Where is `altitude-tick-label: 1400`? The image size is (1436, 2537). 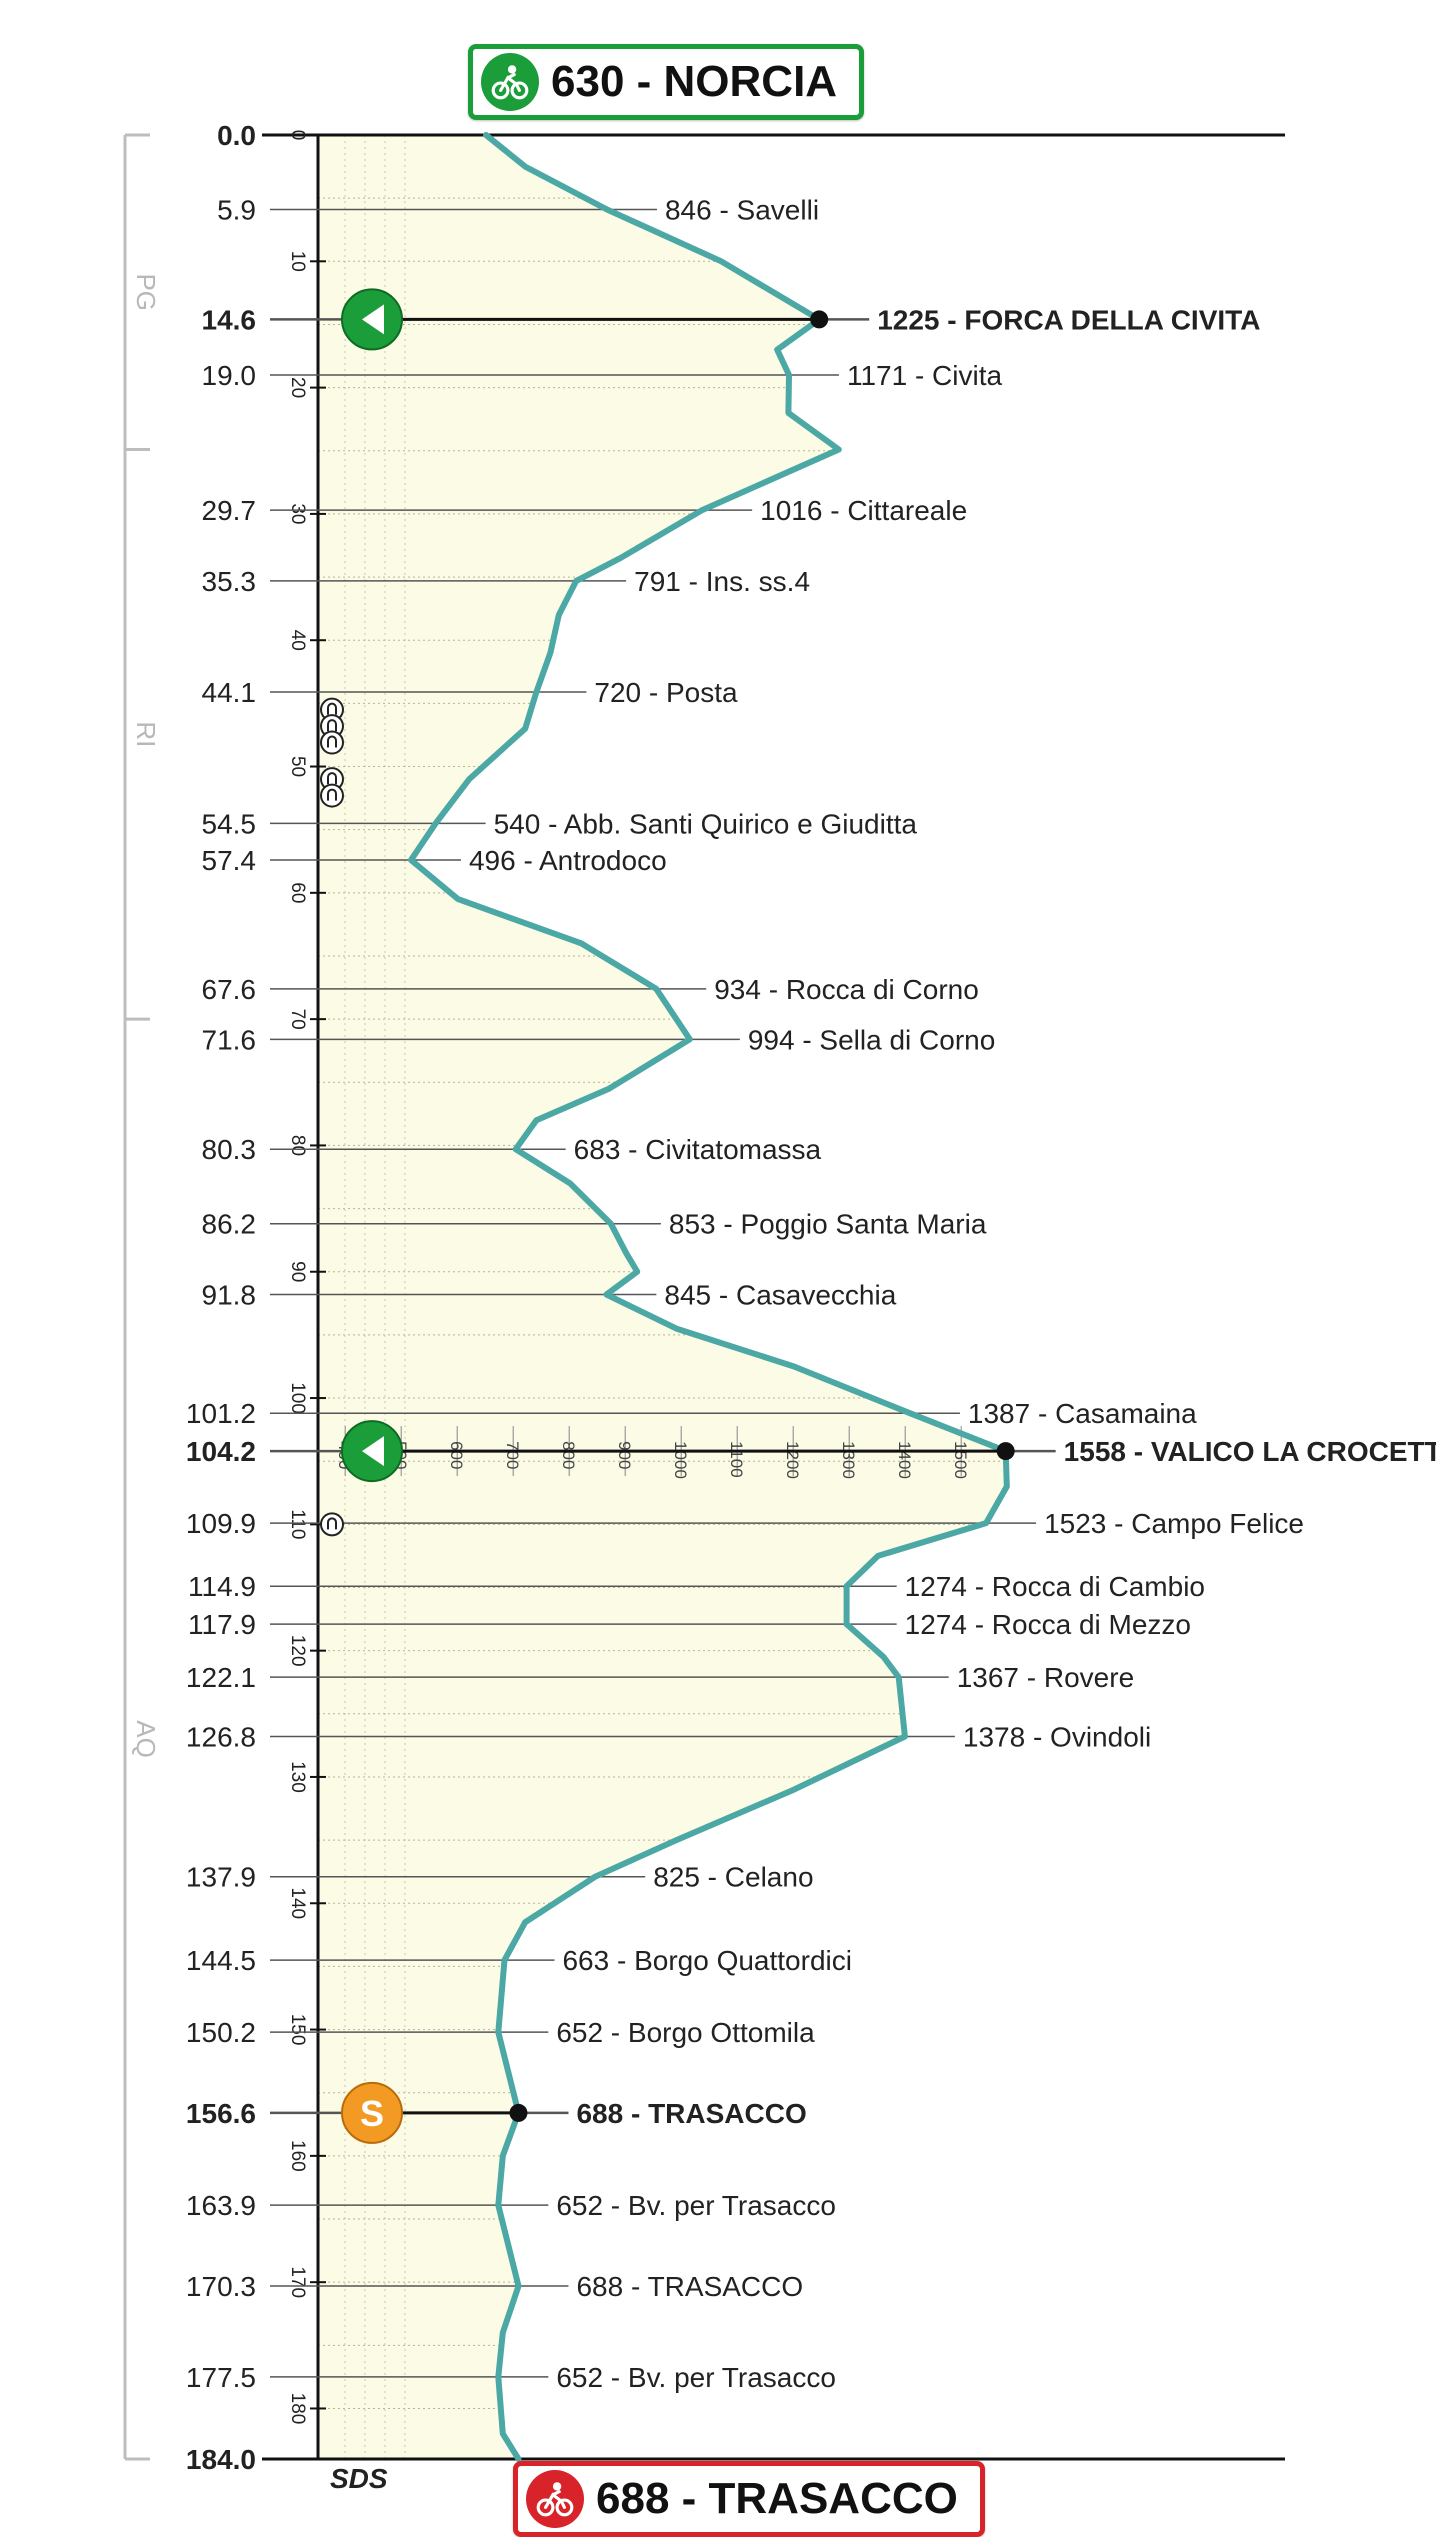
altitude-tick-label: 1400 is located at coordinates (904, 1460).